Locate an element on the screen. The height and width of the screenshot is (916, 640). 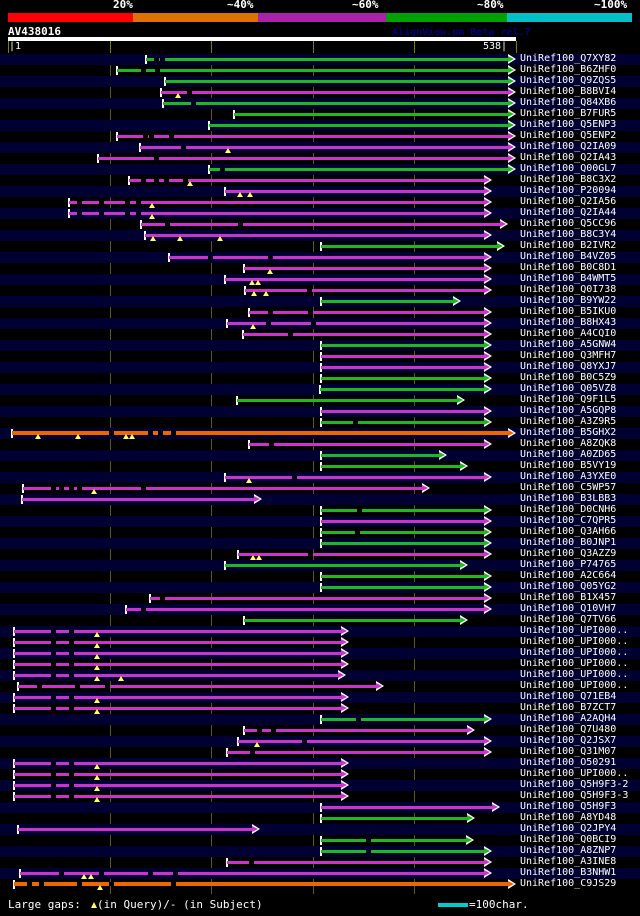
hit-label: UniRef100_Q3MFH7 is located at coordinates (568, 355).